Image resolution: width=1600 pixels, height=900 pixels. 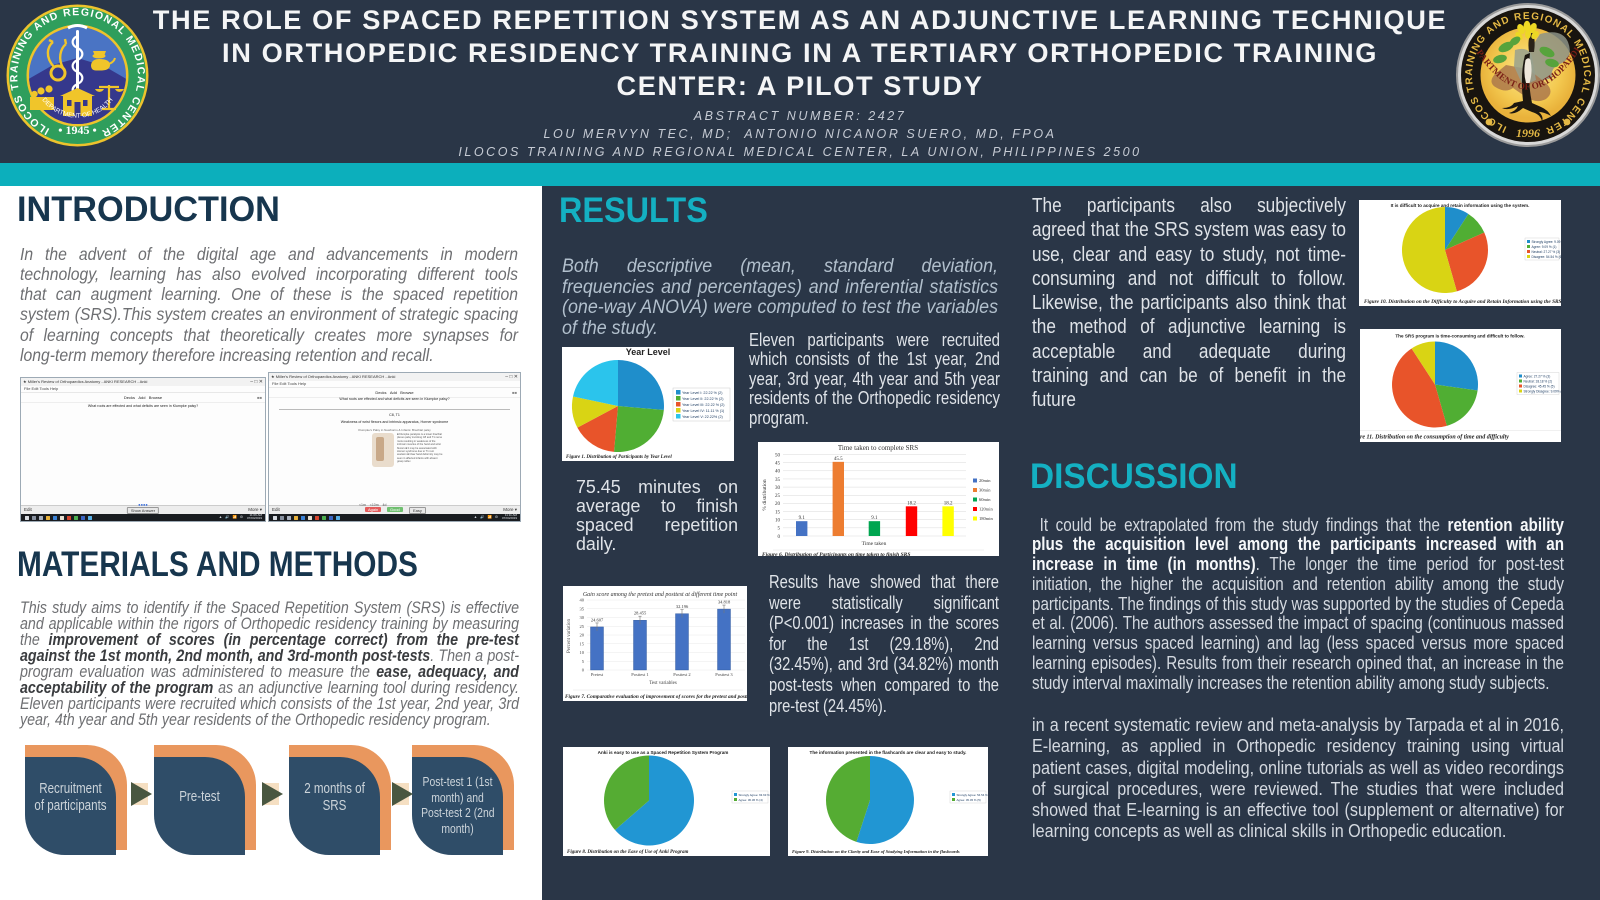 What do you see at coordinates (77, 130) in the screenshot?
I see `svg-text: • 1945 •` at bounding box center [77, 130].